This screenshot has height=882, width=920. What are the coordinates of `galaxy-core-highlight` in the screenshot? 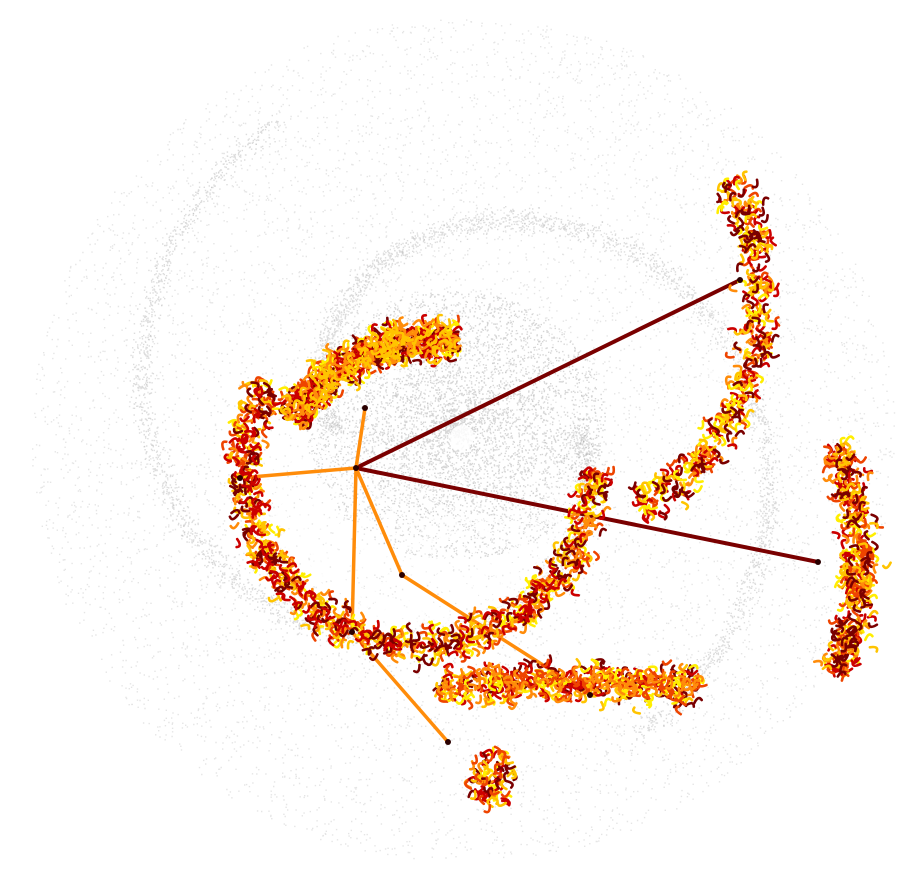 It's located at (462, 437).